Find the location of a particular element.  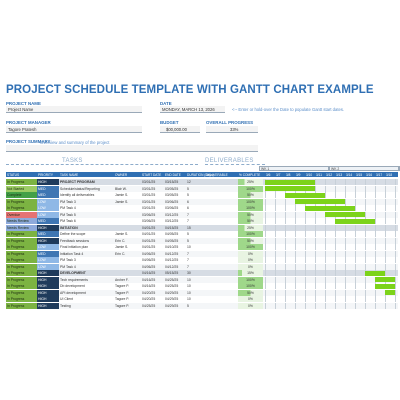

duration-cell: 15 is located at coordinates (189, 227).